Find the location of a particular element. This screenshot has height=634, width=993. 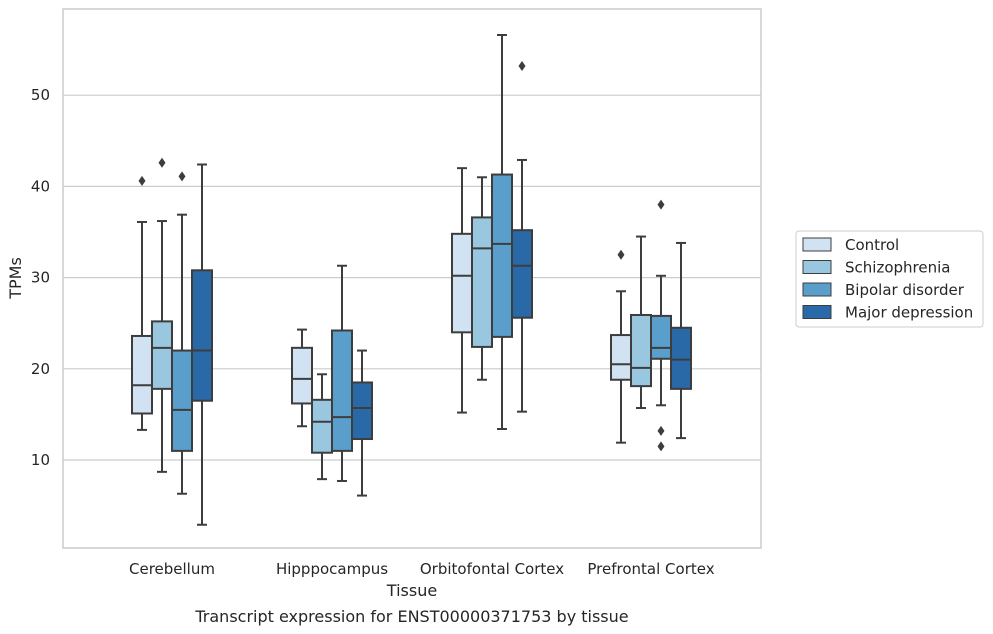

y-tick-label: 10 is located at coordinates (40, 460).